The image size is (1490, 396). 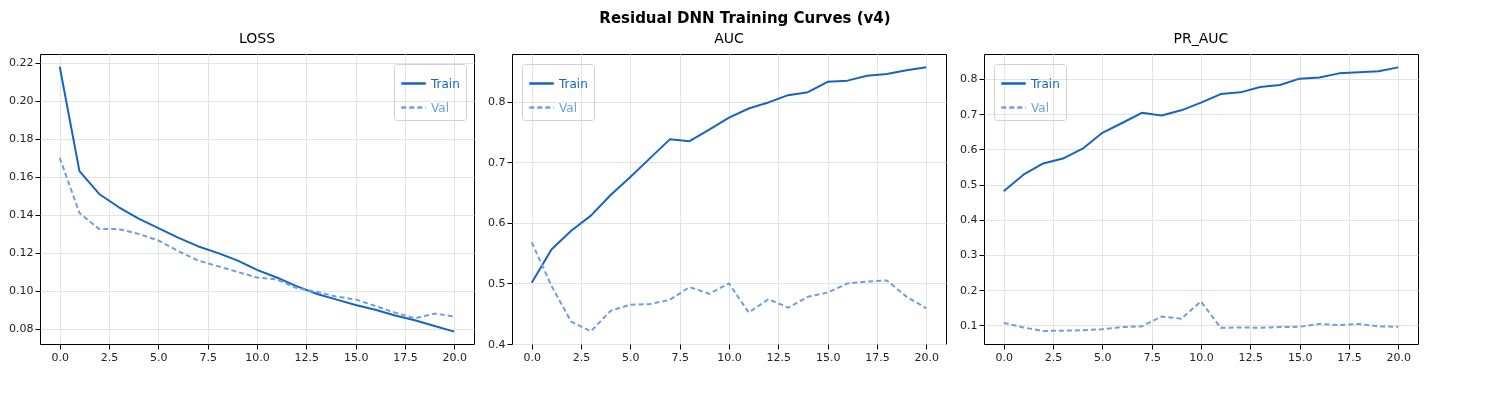 What do you see at coordinates (21, 101) in the screenshot?
I see `y-tick-label: 0.20` at bounding box center [21, 101].